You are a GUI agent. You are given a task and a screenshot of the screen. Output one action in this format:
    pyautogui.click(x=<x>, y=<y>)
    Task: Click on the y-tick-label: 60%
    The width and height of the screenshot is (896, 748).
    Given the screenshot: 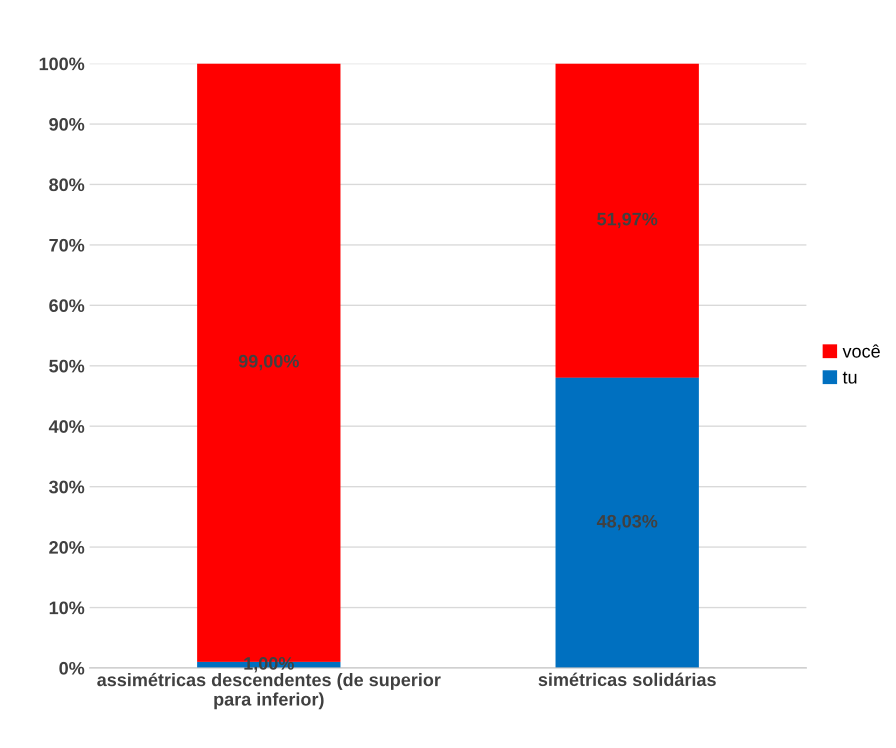 What is the action you would take?
    pyautogui.click(x=66, y=305)
    